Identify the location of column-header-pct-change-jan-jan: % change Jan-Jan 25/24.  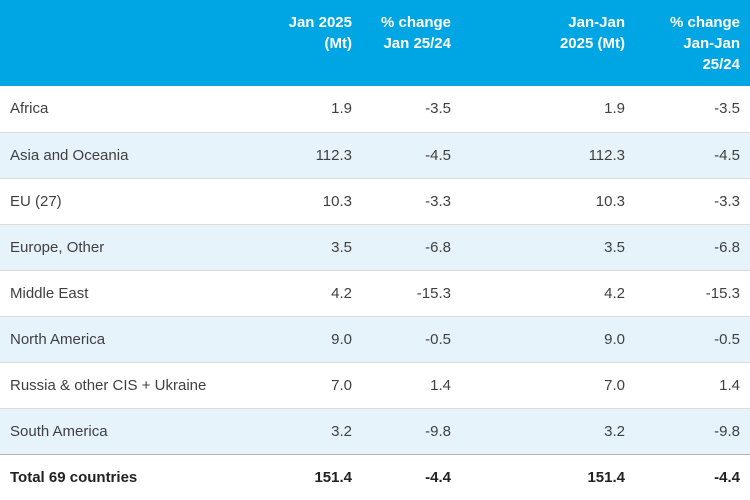
(690, 43).